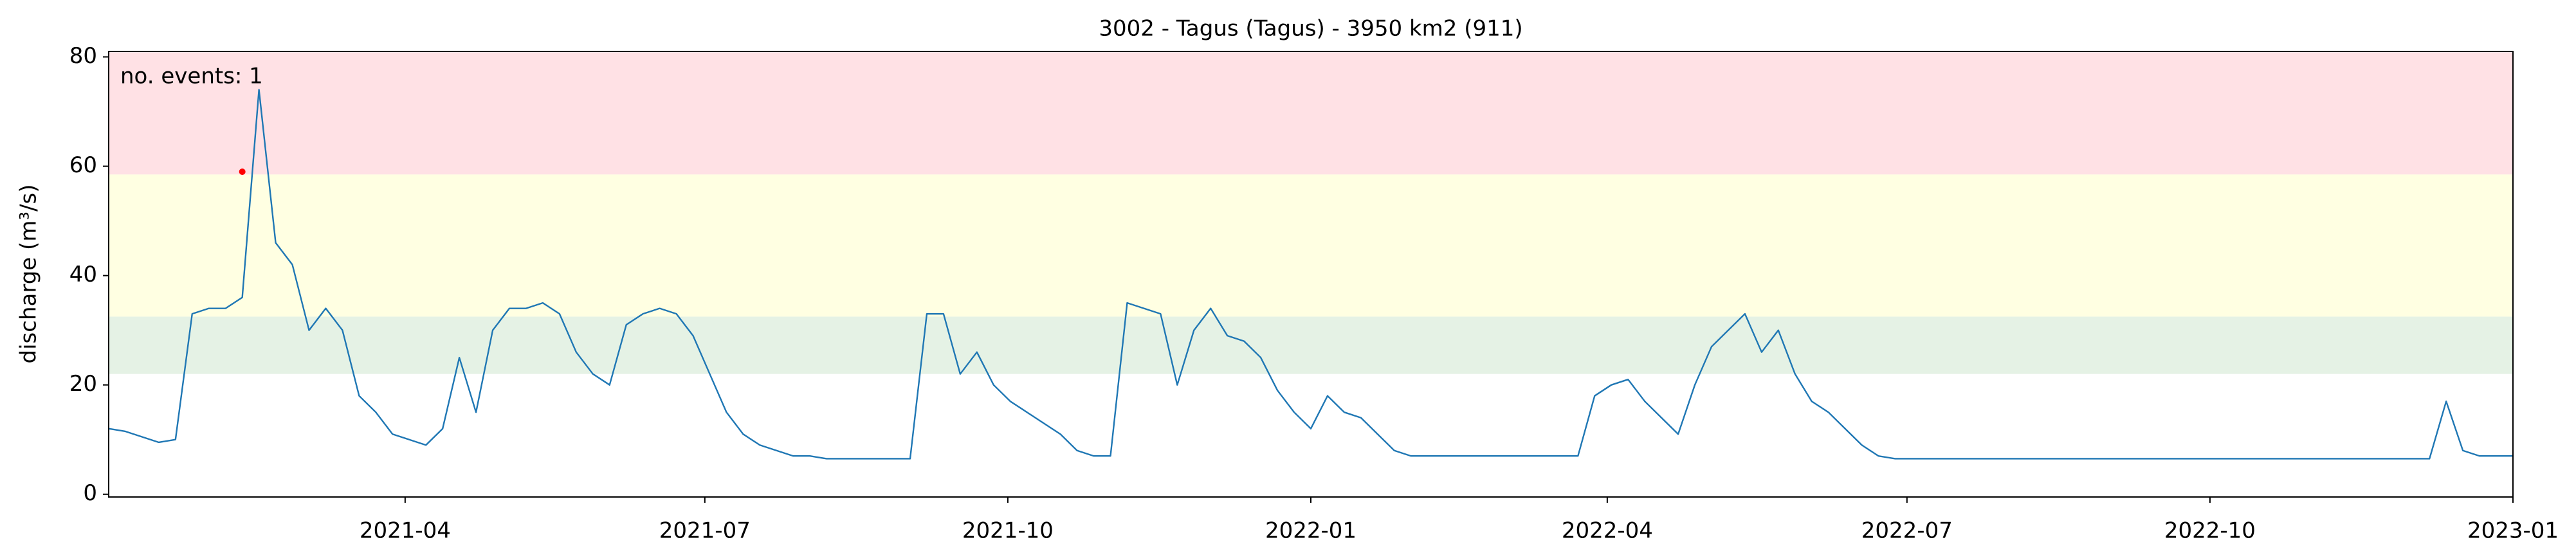 The height and width of the screenshot is (560, 2576). What do you see at coordinates (1907, 531) in the screenshot?
I see `x-tick-label: 2022-07` at bounding box center [1907, 531].